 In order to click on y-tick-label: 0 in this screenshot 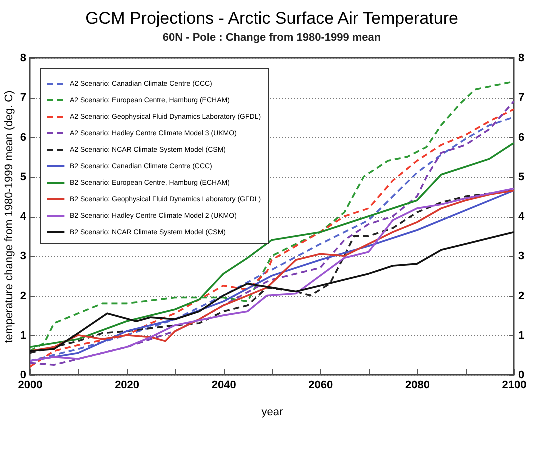, I will do `click(23, 376)`.